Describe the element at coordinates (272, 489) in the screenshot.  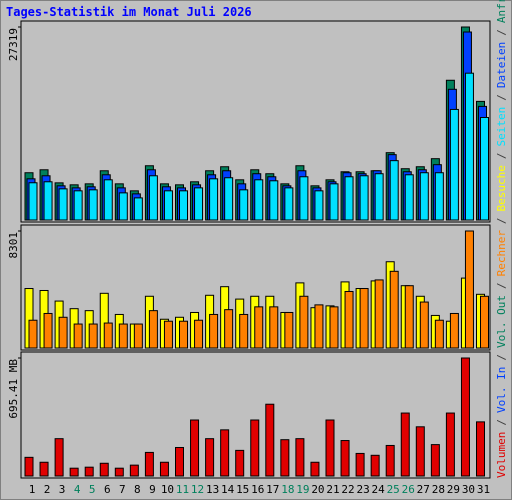
I see `x-tick-label: 17` at that location.